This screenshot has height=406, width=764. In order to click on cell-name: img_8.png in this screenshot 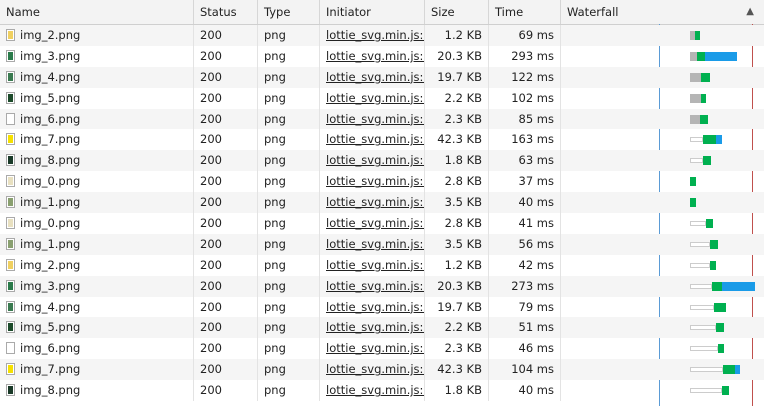, I will do `click(97, 161)`.